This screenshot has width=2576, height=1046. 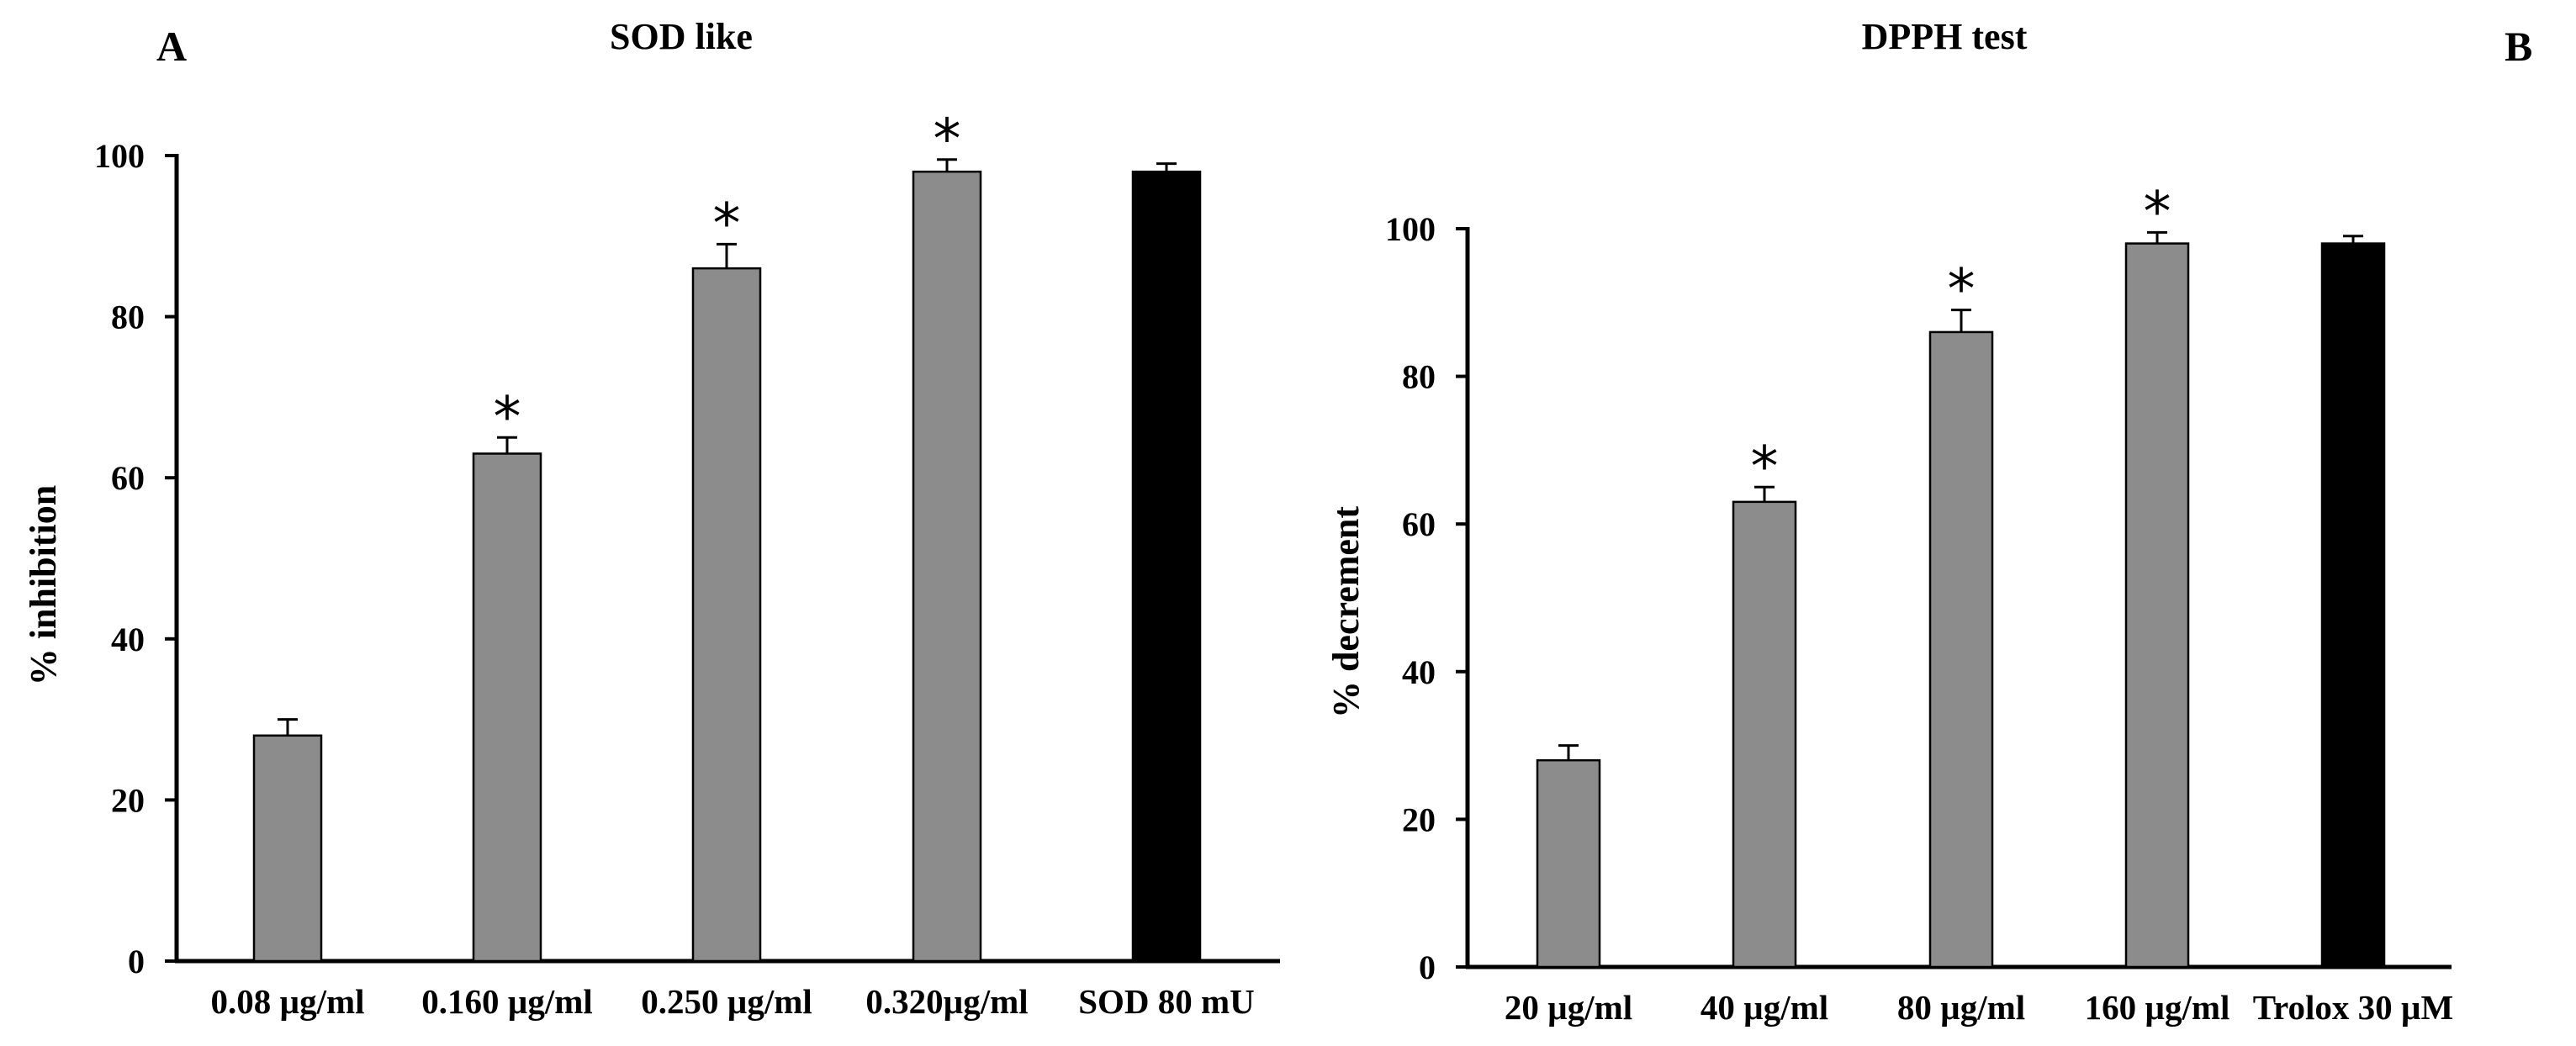 I want to click on panel-b-label: B, so click(x=2518, y=46).